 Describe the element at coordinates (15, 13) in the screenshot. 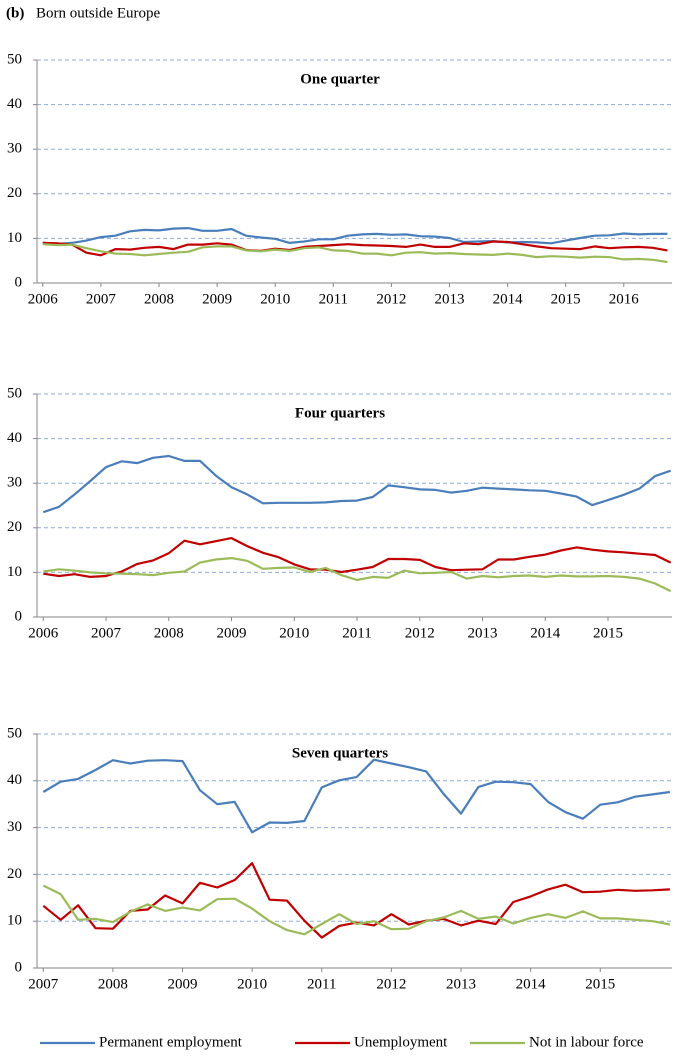

I see `figure-label: (b)` at that location.